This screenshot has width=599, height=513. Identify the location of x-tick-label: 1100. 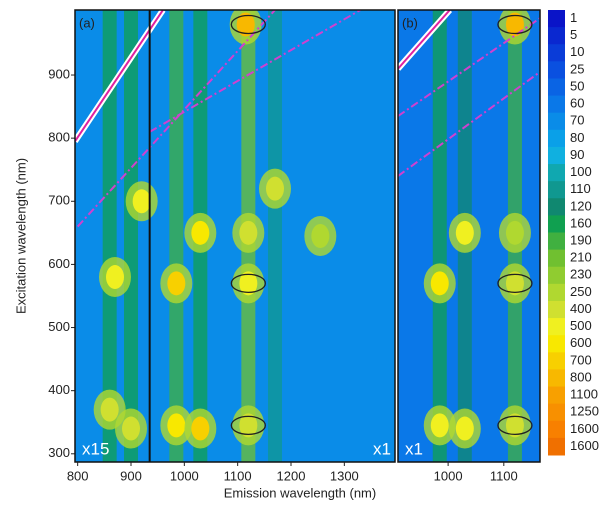
(238, 475).